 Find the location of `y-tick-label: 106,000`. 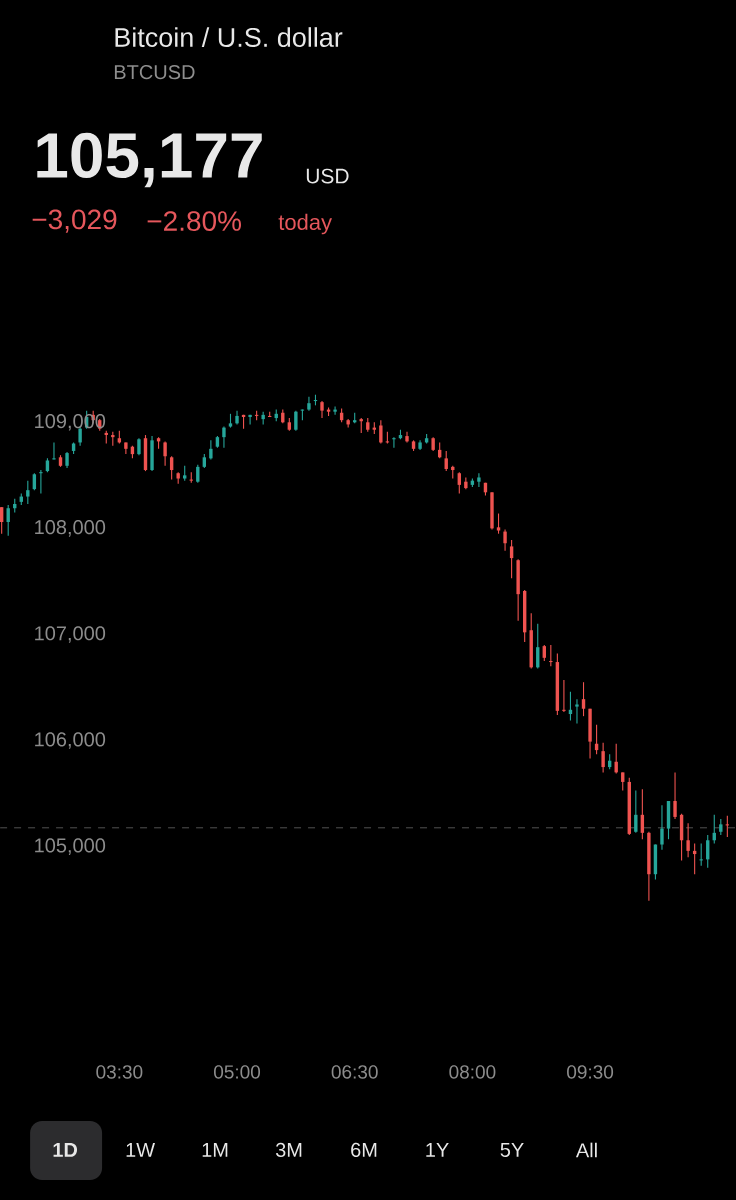

y-tick-label: 106,000 is located at coordinates (70, 740).